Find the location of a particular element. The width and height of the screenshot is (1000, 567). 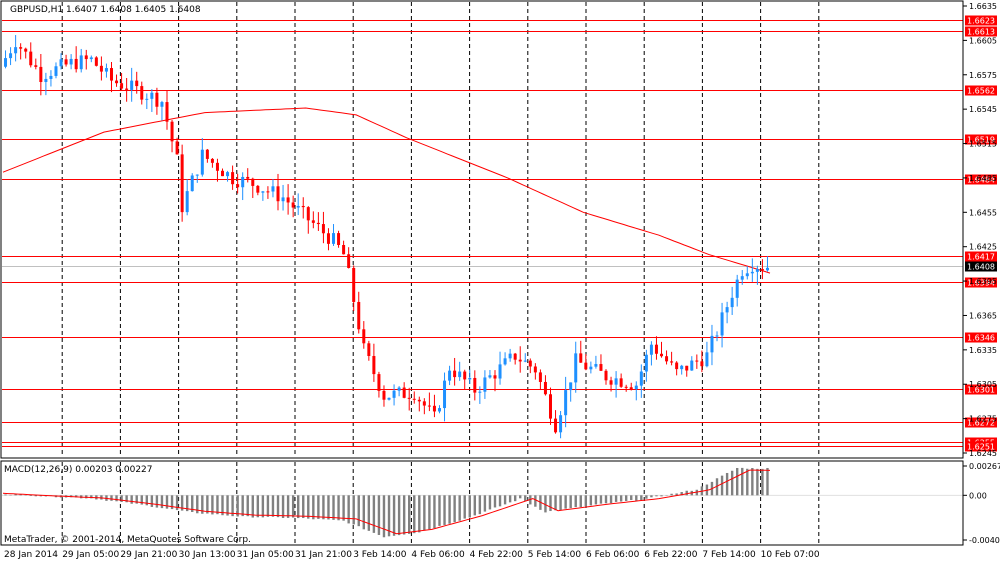

price-tick-label: 1.6275 is located at coordinates (983, 419).